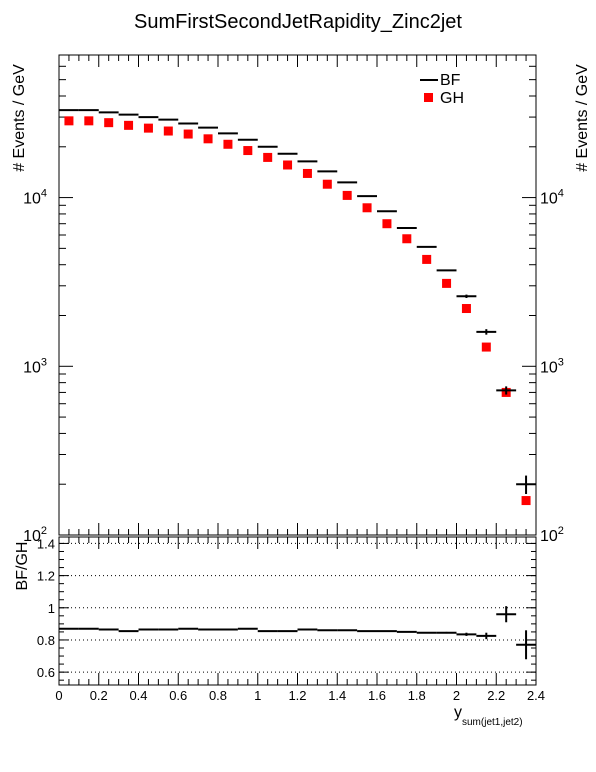  Describe the element at coordinates (46, 576) in the screenshot. I see `ratio-y-tick-label: 1.2` at that location.